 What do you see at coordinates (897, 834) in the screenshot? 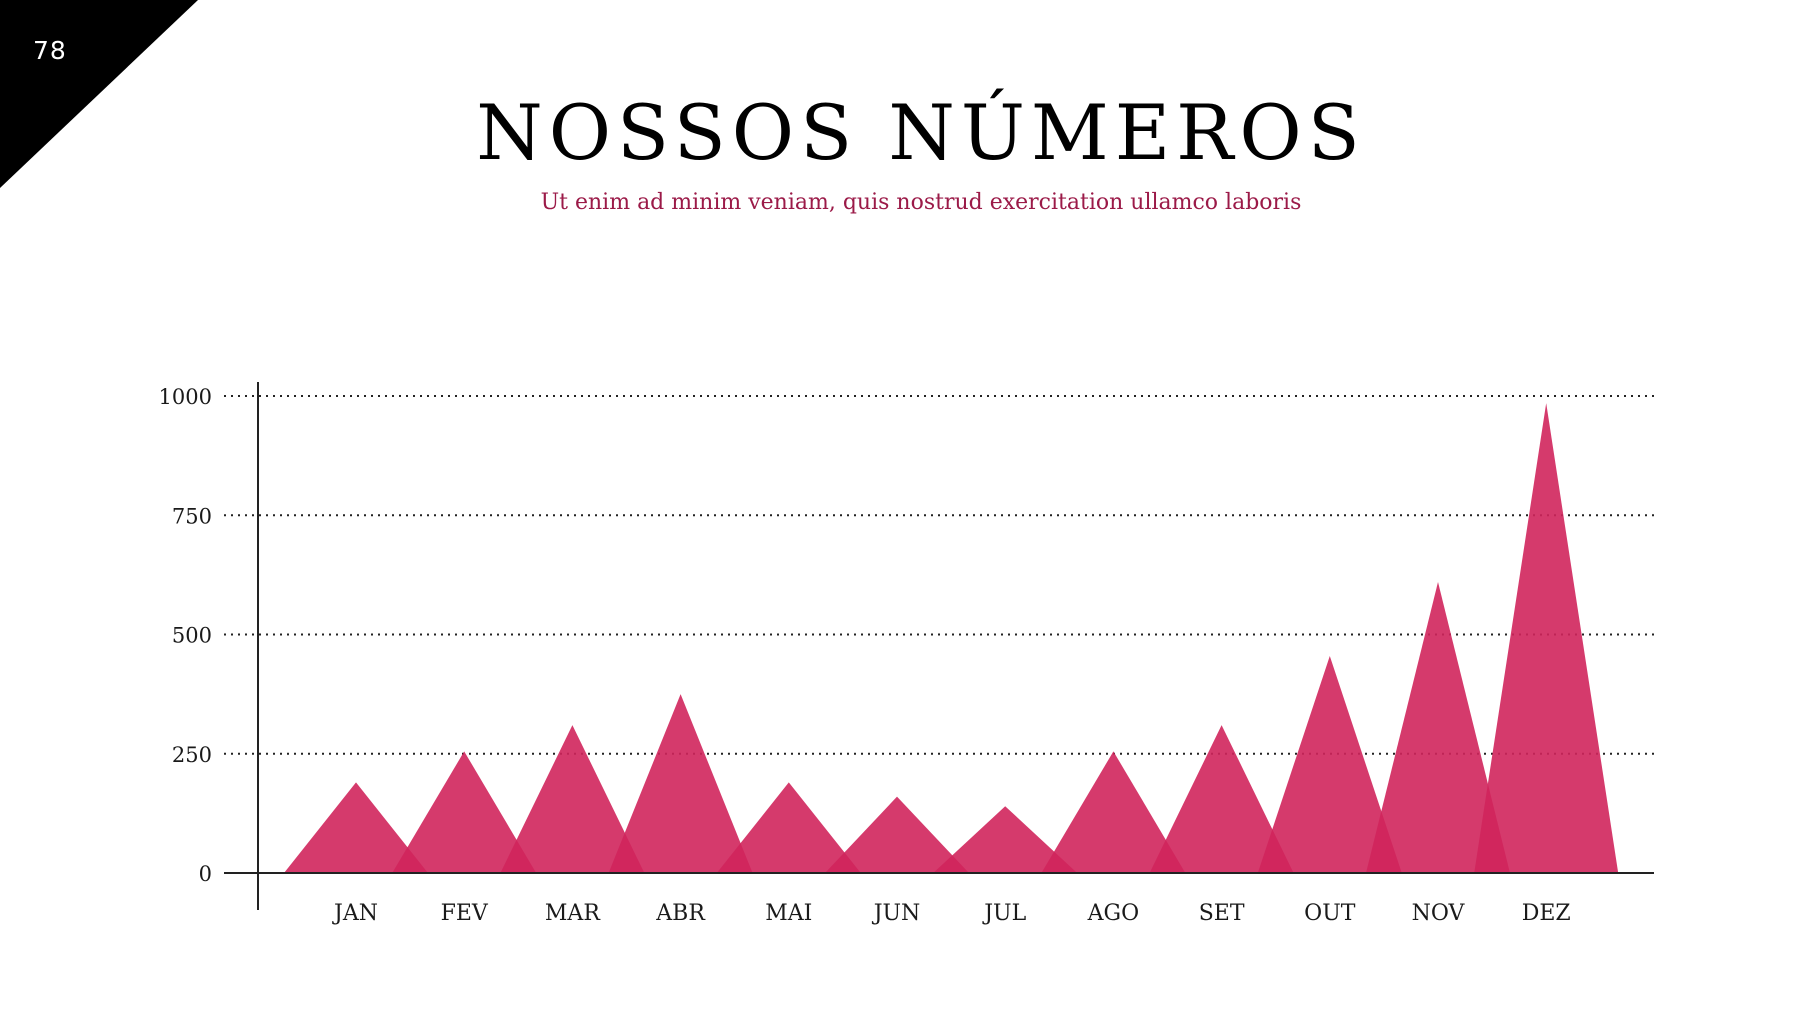
I see `peak-jun` at bounding box center [897, 834].